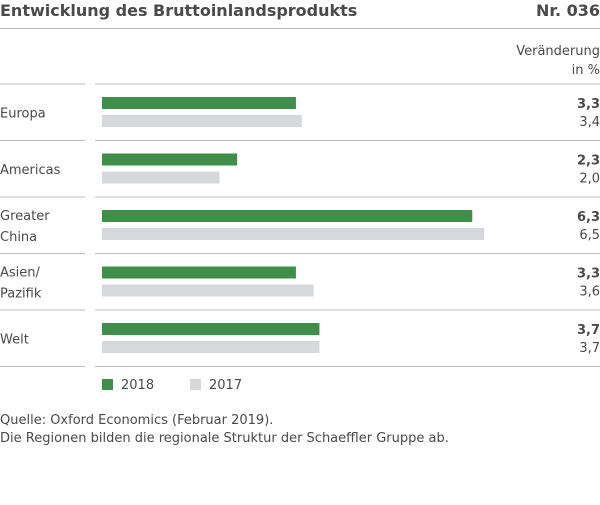 The image size is (600, 505). What do you see at coordinates (179, 10) in the screenshot?
I see `chart-title: Entwicklung des Bruttoinlandsprodukts` at bounding box center [179, 10].